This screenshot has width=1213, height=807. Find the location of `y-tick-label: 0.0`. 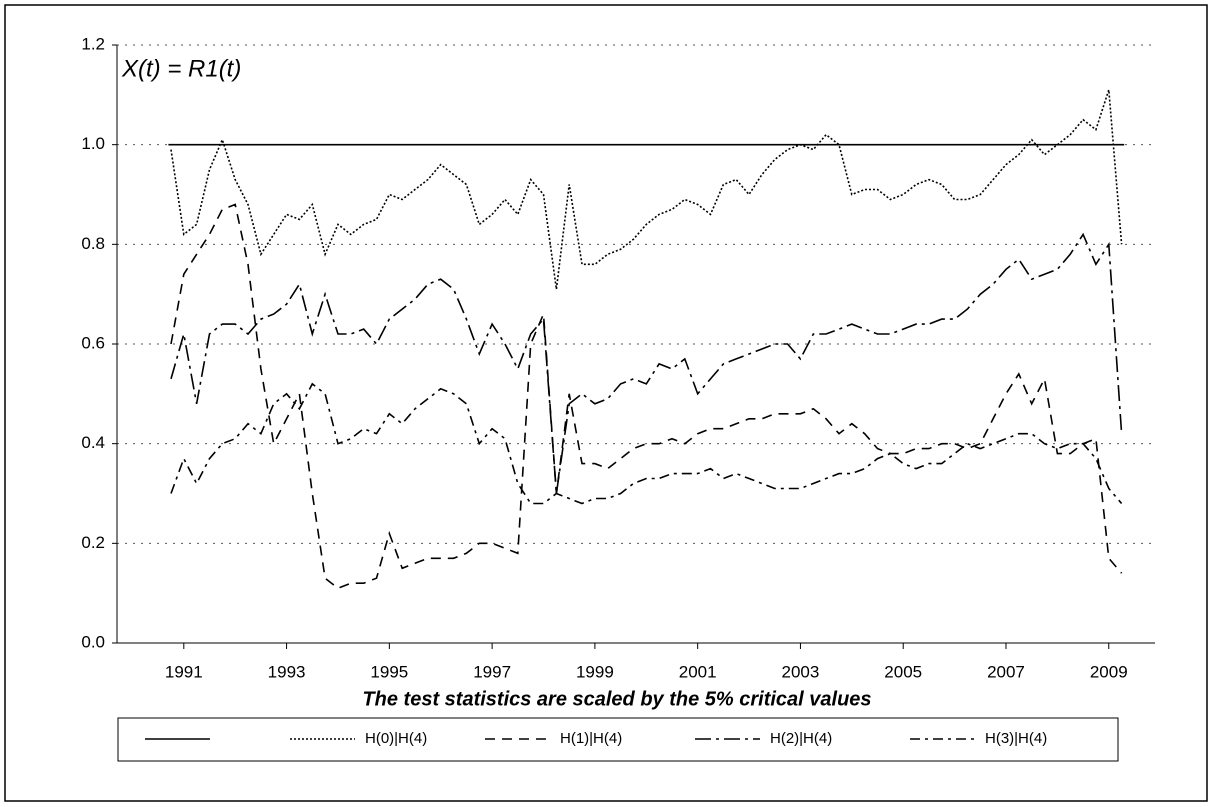

y-tick-label: 0.0 is located at coordinates (93, 641).